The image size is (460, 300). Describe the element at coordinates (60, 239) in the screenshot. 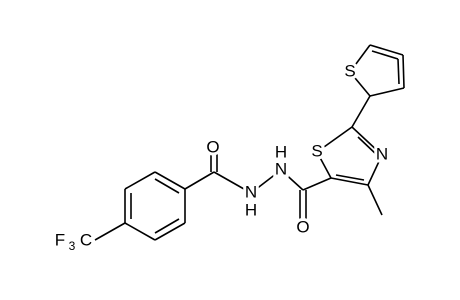

I see `atom-label: F` at that location.